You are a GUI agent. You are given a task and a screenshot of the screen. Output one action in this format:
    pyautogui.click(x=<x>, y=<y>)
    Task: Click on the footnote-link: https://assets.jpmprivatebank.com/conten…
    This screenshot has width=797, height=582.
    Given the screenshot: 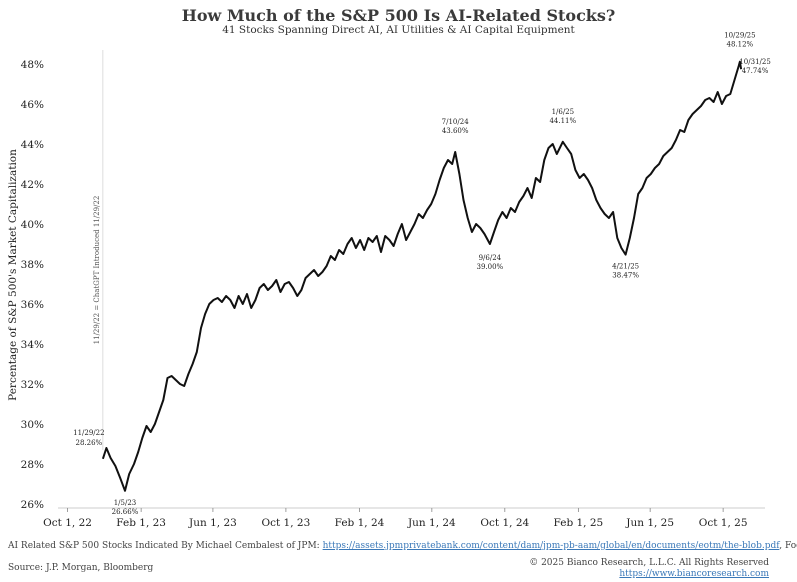 What is the action you would take?
    pyautogui.click(x=551, y=546)
    